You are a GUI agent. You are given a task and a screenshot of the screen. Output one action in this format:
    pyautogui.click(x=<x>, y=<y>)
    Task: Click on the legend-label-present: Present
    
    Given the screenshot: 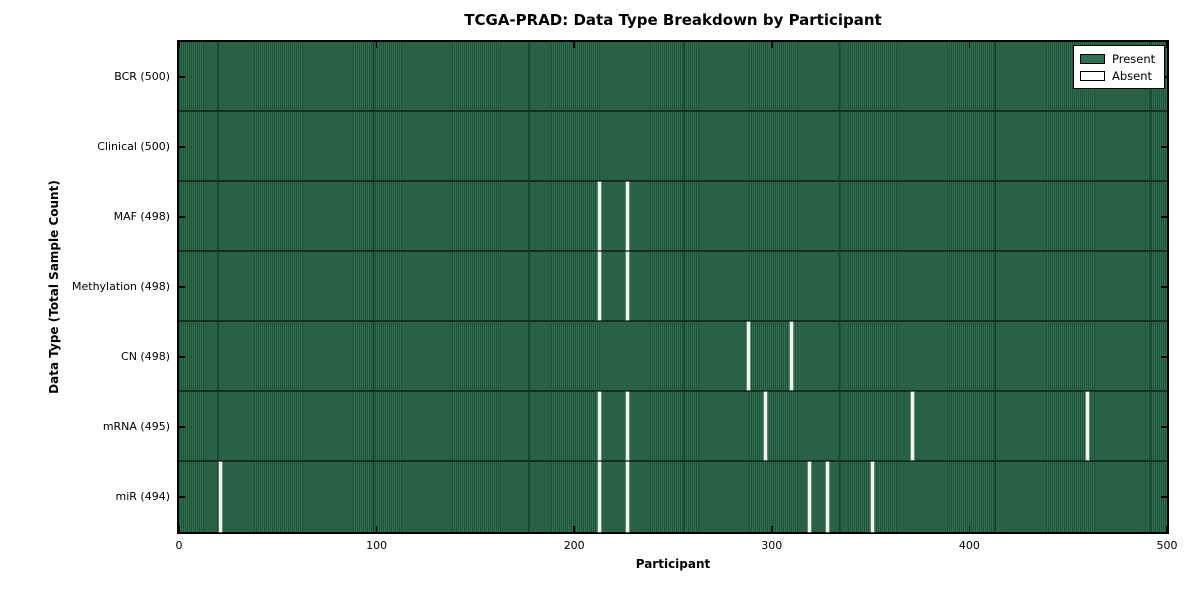 What is the action you would take?
    pyautogui.click(x=1134, y=58)
    